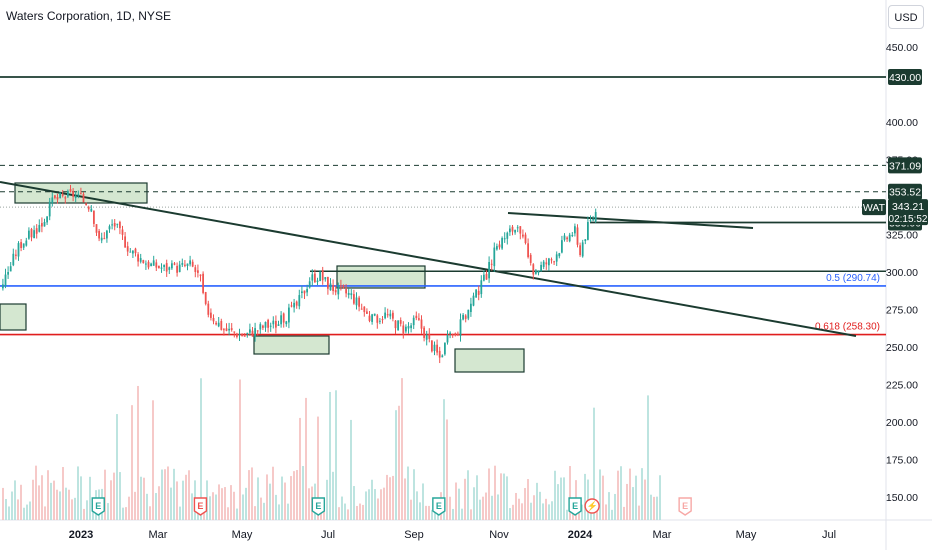 The image size is (932, 550). I want to click on time-tick: 2023, so click(81, 535).